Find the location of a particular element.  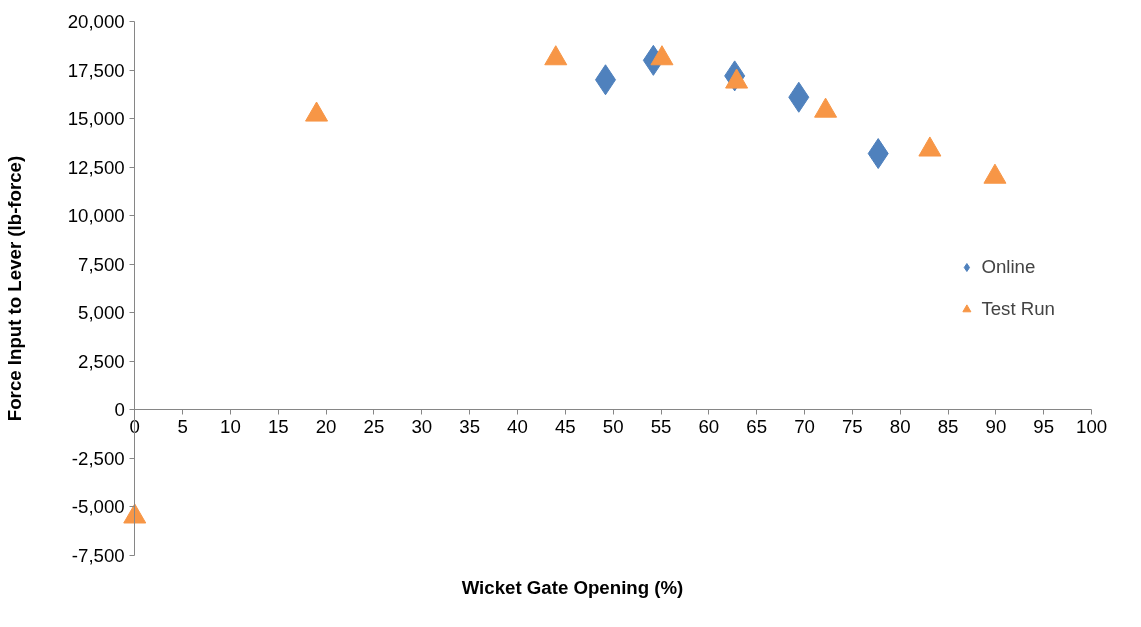

x-tick-label: 70 is located at coordinates (804, 426).